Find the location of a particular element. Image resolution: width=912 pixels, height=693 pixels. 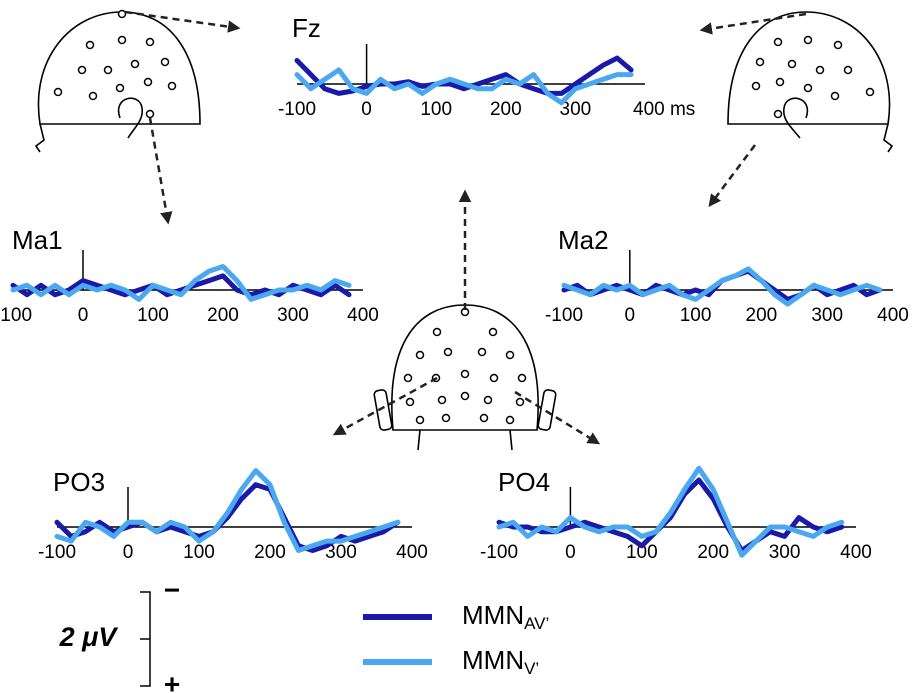

panel-title: PO3 is located at coordinates (79, 482).